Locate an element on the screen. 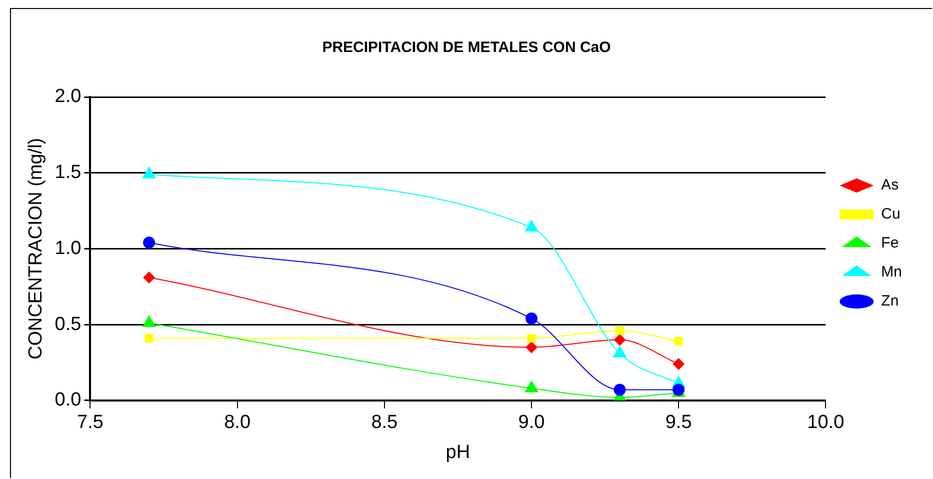 The image size is (933, 479). legend-label: Zn is located at coordinates (890, 301).